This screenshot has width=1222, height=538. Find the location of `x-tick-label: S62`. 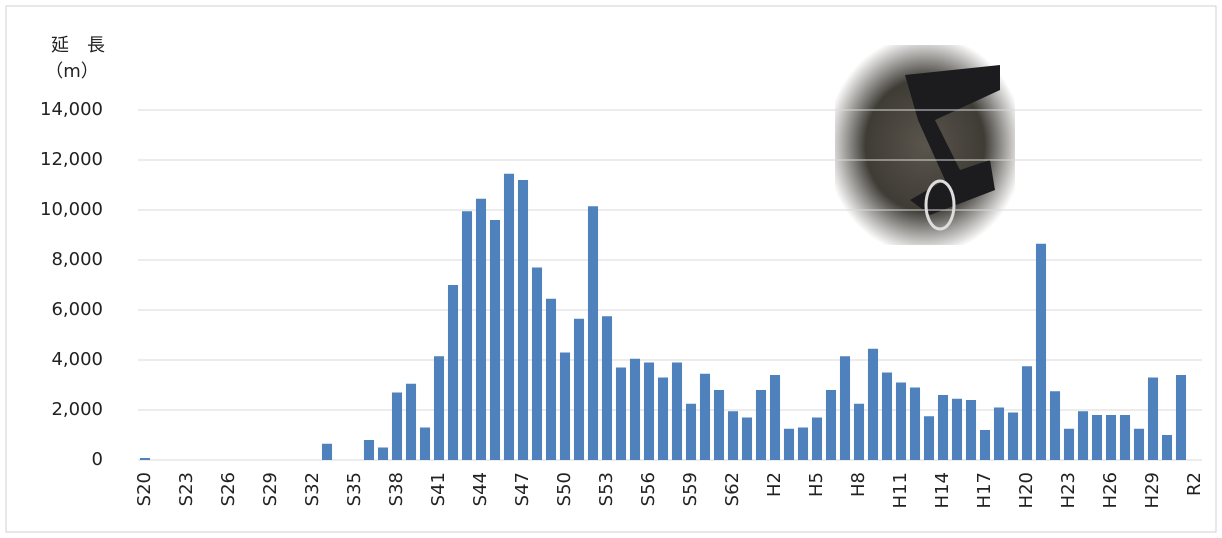

x-tick-label: S62 is located at coordinates (732, 489).